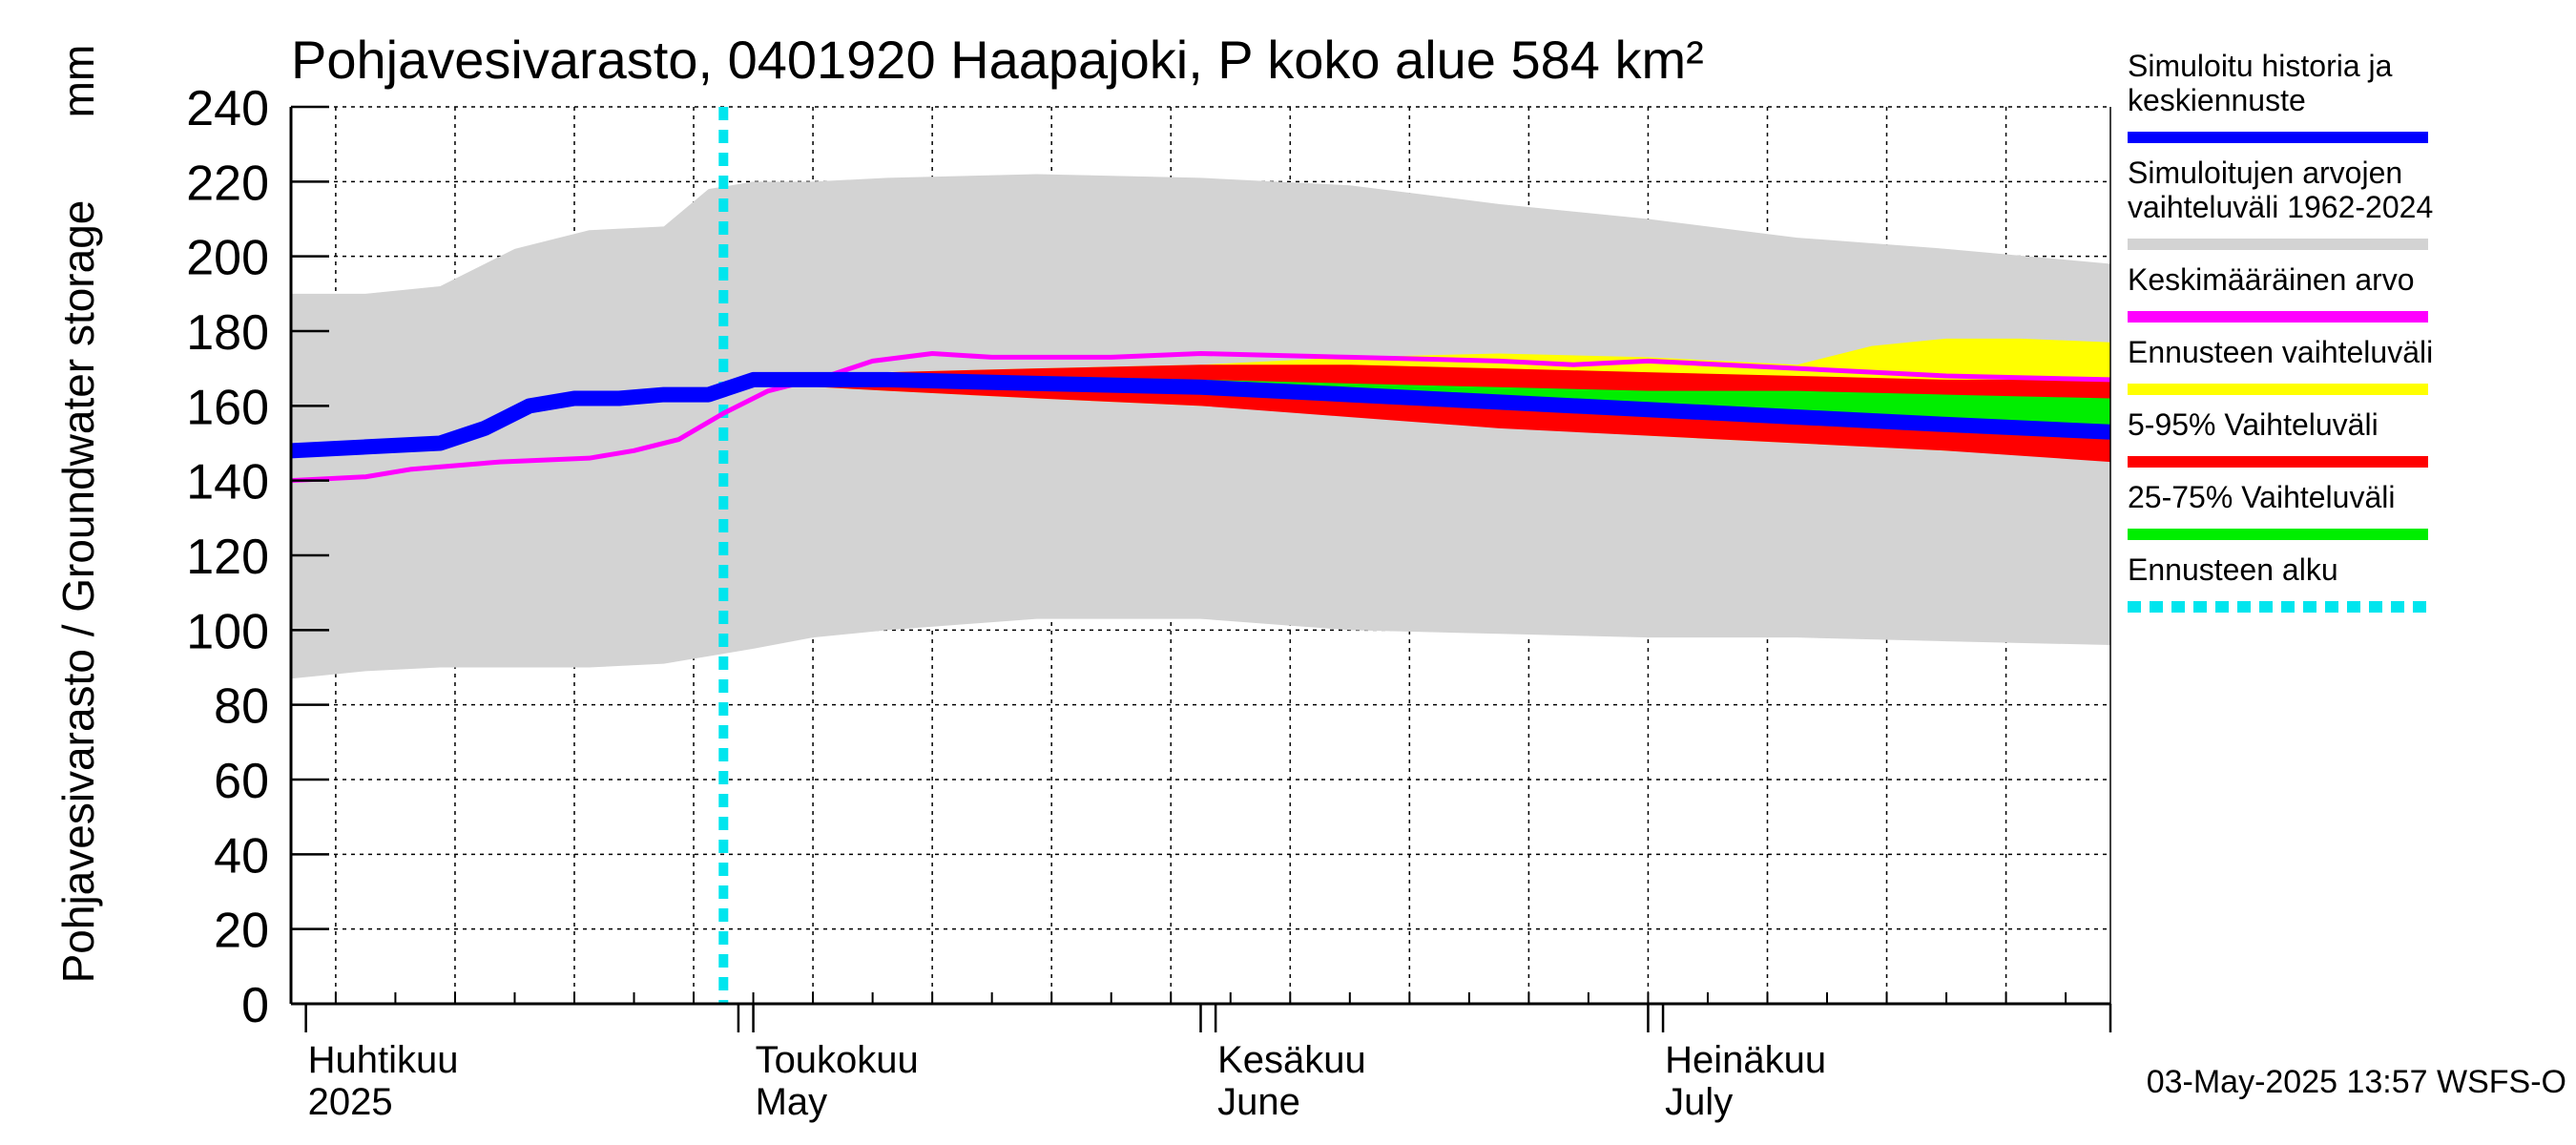 The image size is (2576, 1145). I want to click on legend-label: 5-95% Vaihteluväli, so click(2253, 424).